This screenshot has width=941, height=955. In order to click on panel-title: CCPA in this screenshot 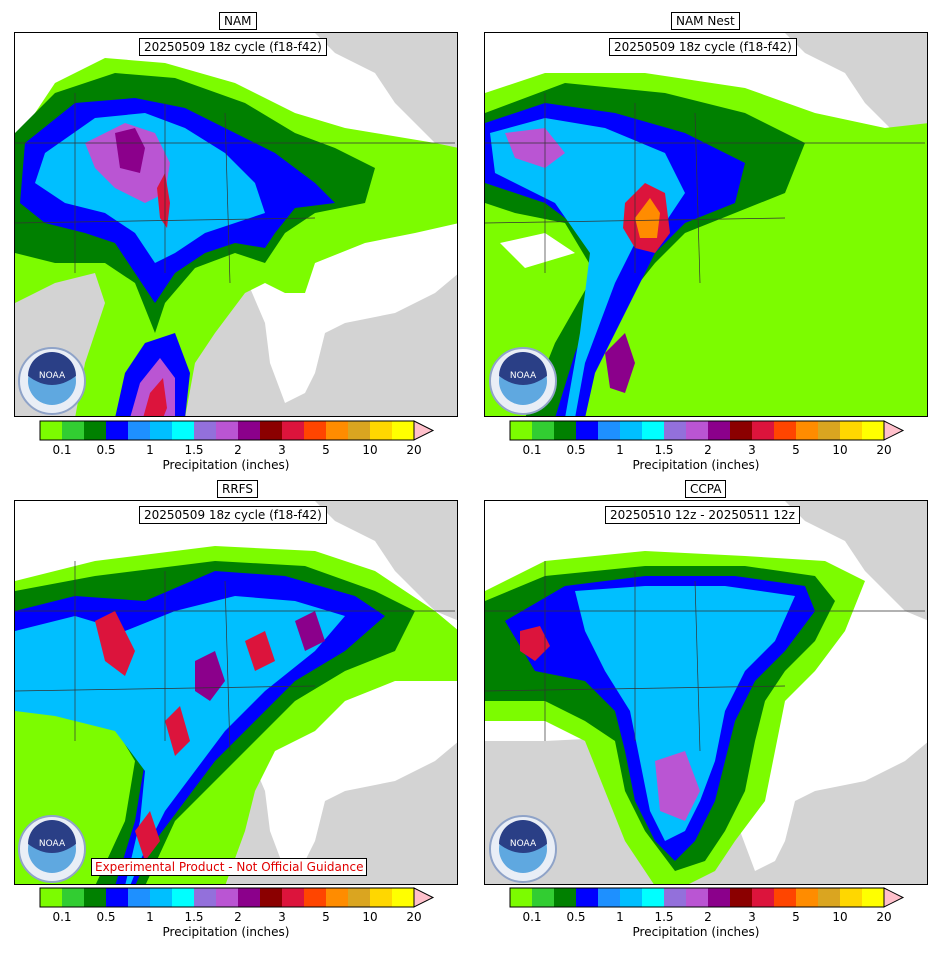, I will do `click(706, 489)`.